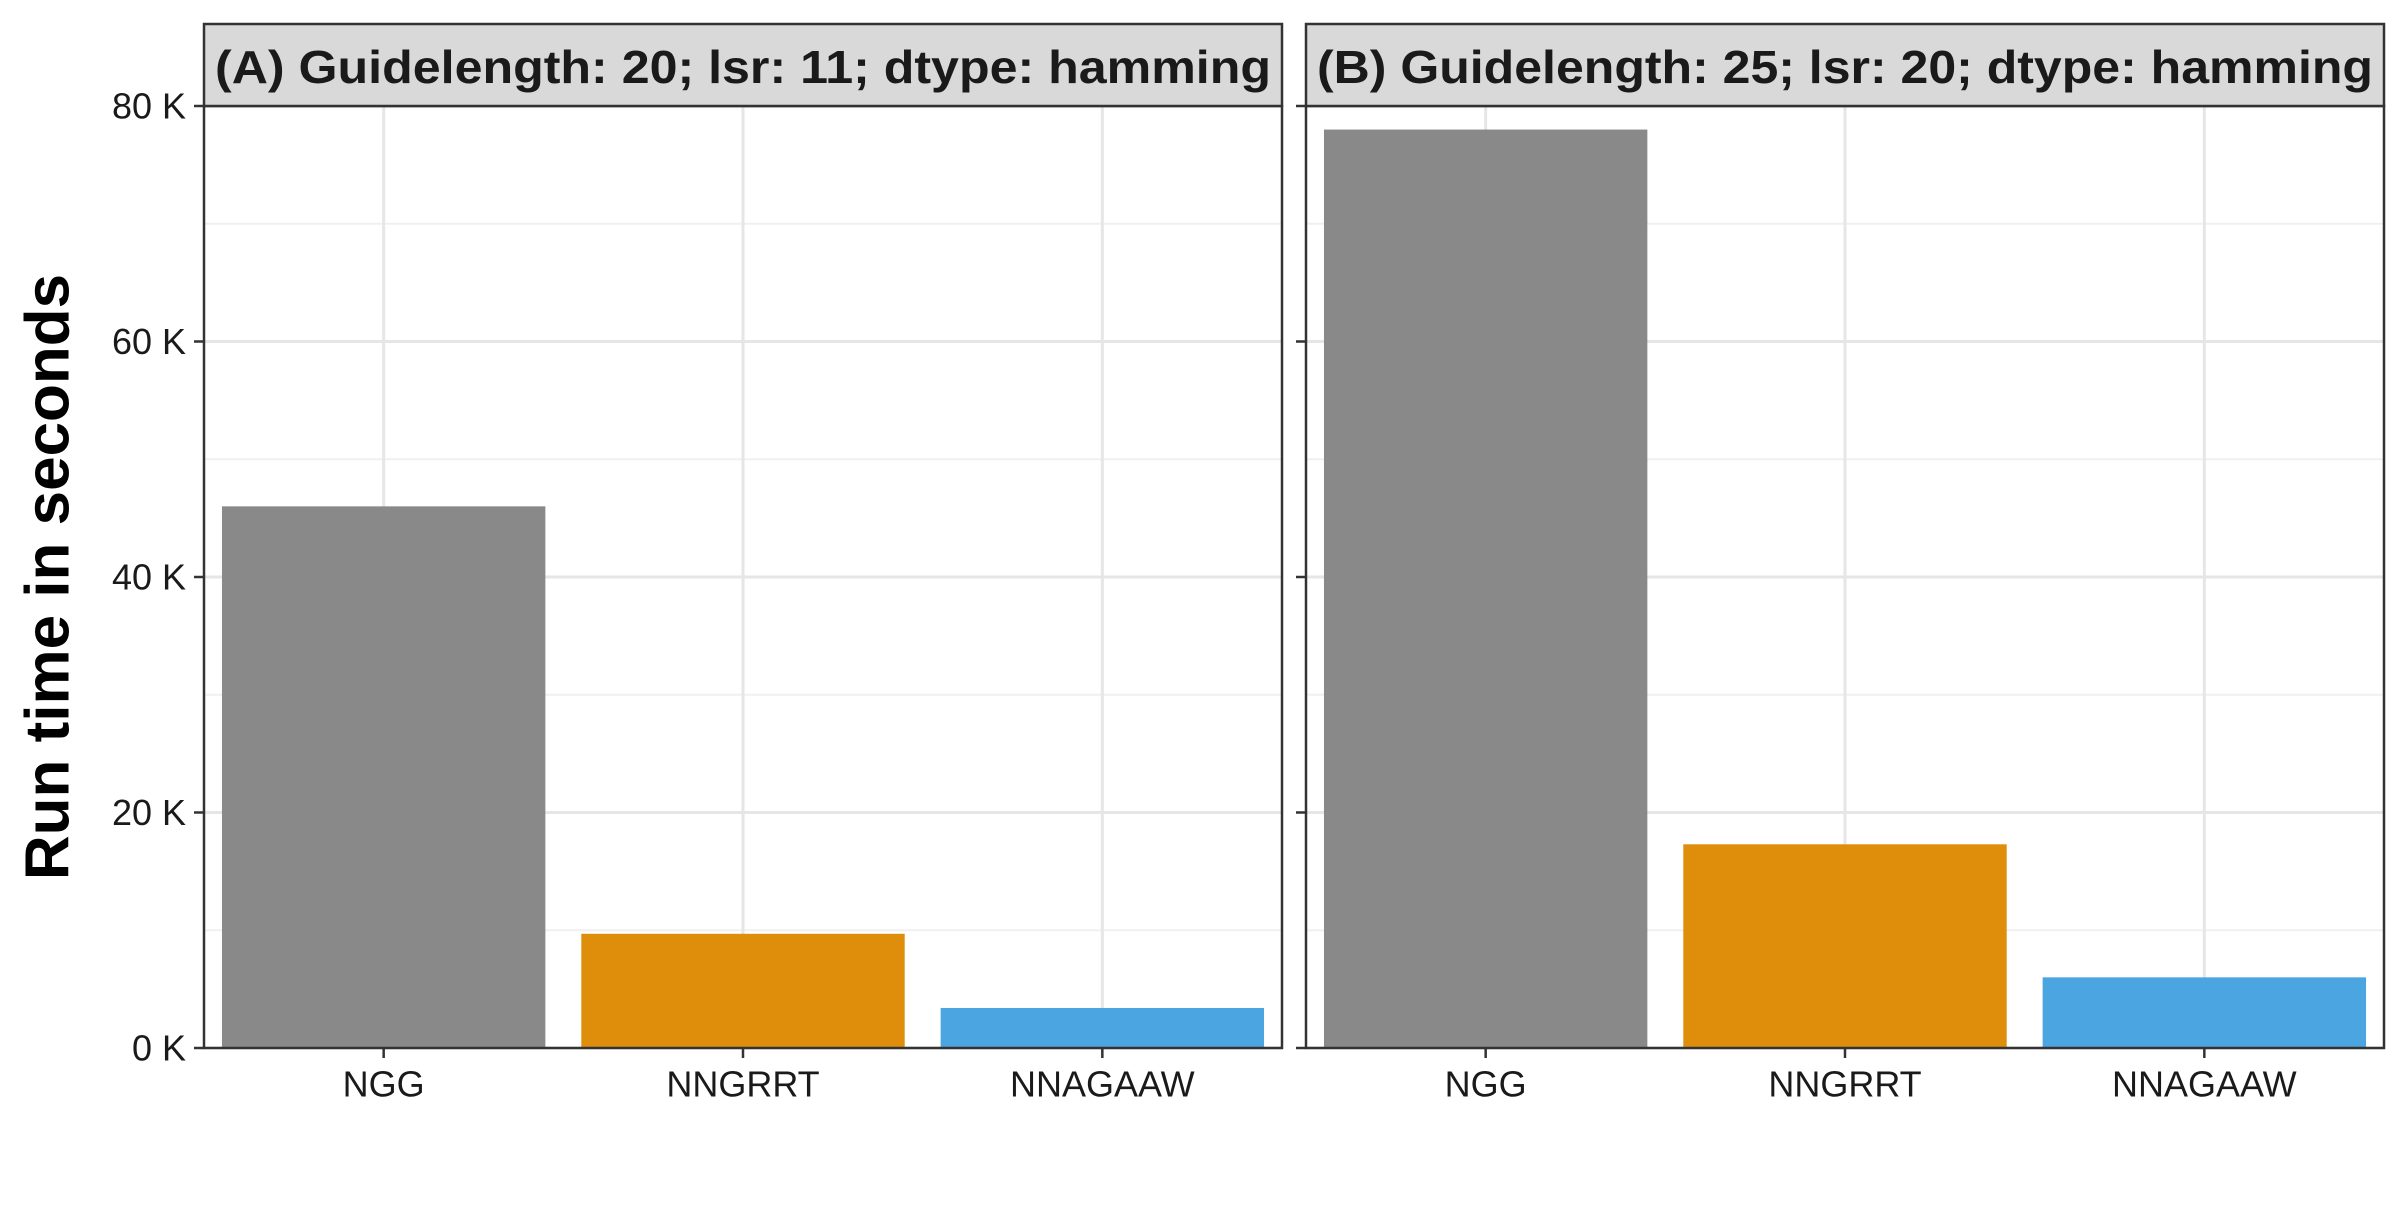 This screenshot has height=1205, width=2400. What do you see at coordinates (149, 341) in the screenshot?
I see `y-tick-label: 60 K` at bounding box center [149, 341].